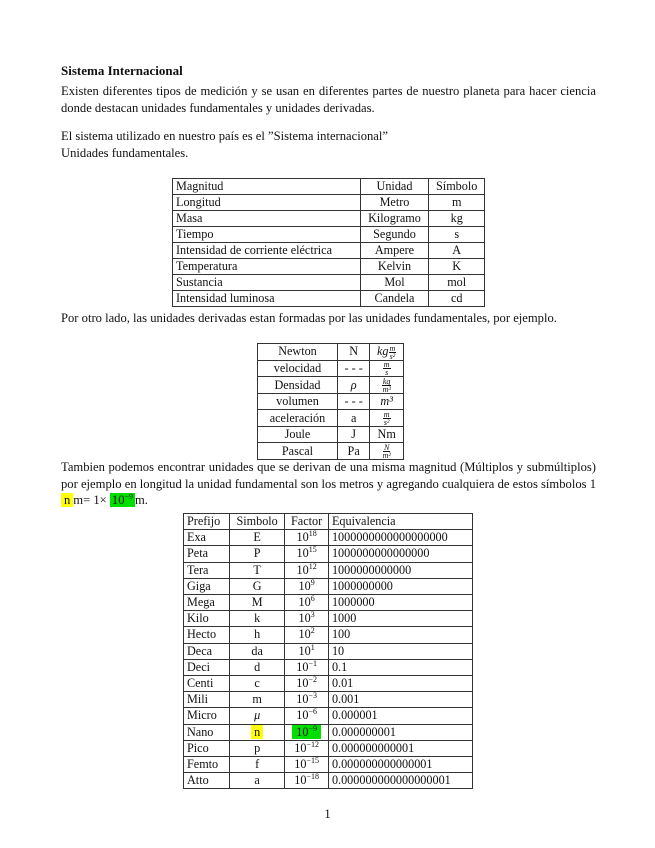  Describe the element at coordinates (400, 554) in the screenshot. I see `table-cell: 1000000000000000` at that location.